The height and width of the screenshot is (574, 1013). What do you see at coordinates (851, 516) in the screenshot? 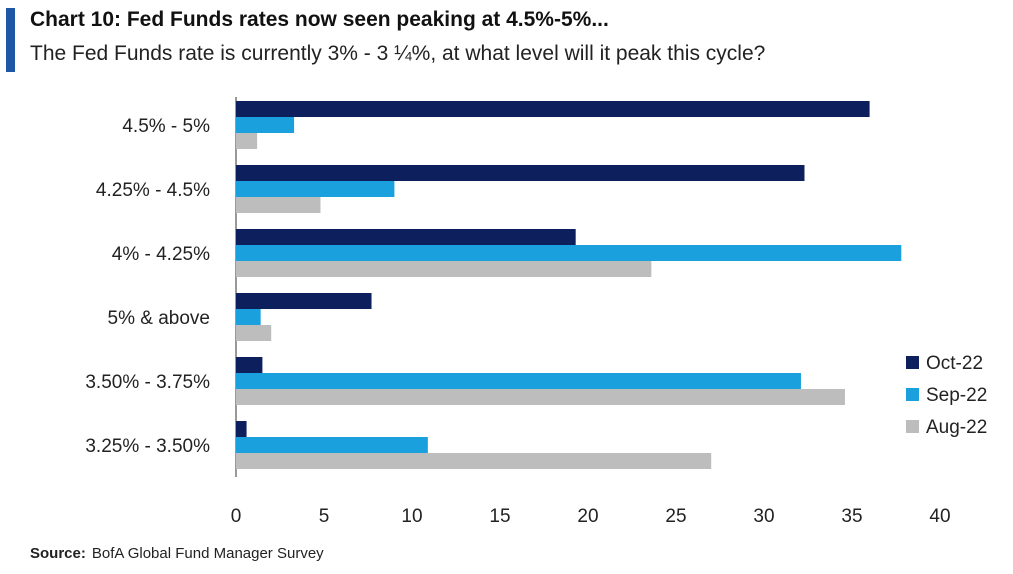
I see `x-tick-label: 35` at bounding box center [851, 516].